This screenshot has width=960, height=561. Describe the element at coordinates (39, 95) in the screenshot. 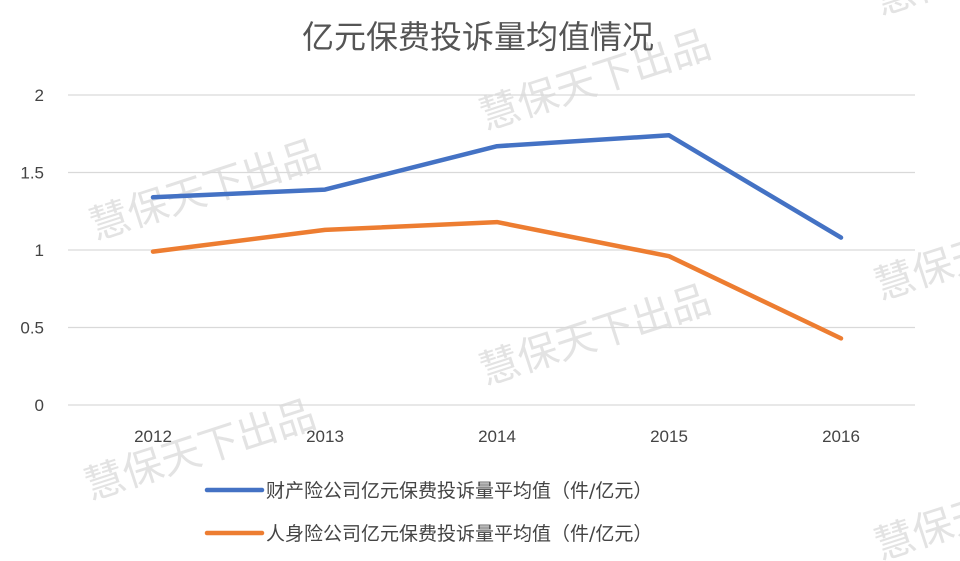

I see `y-tick-label: 2` at that location.